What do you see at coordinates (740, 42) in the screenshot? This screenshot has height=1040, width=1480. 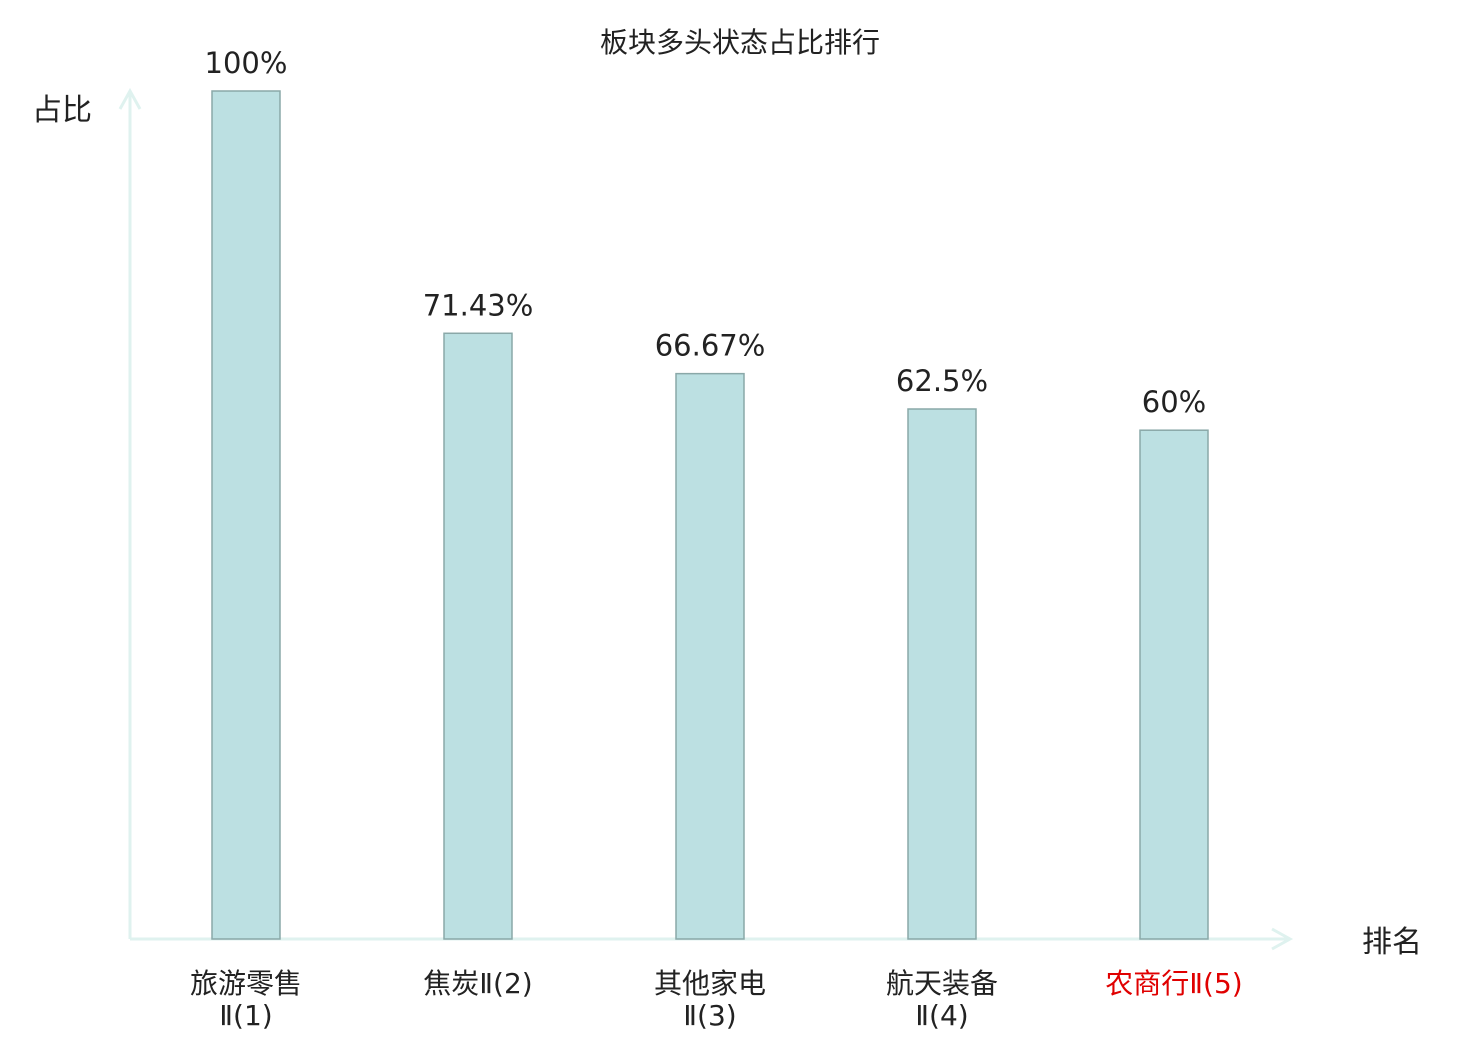 I see `chart-title: 板块多头状态占比排行` at bounding box center [740, 42].